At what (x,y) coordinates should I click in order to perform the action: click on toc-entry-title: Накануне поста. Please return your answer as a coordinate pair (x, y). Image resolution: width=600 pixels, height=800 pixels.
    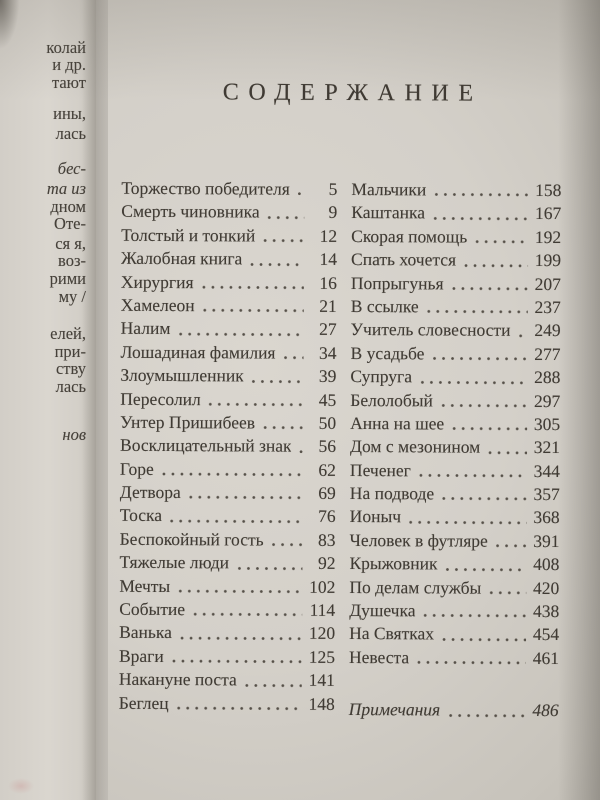
    Looking at the image, I should click on (177, 679).